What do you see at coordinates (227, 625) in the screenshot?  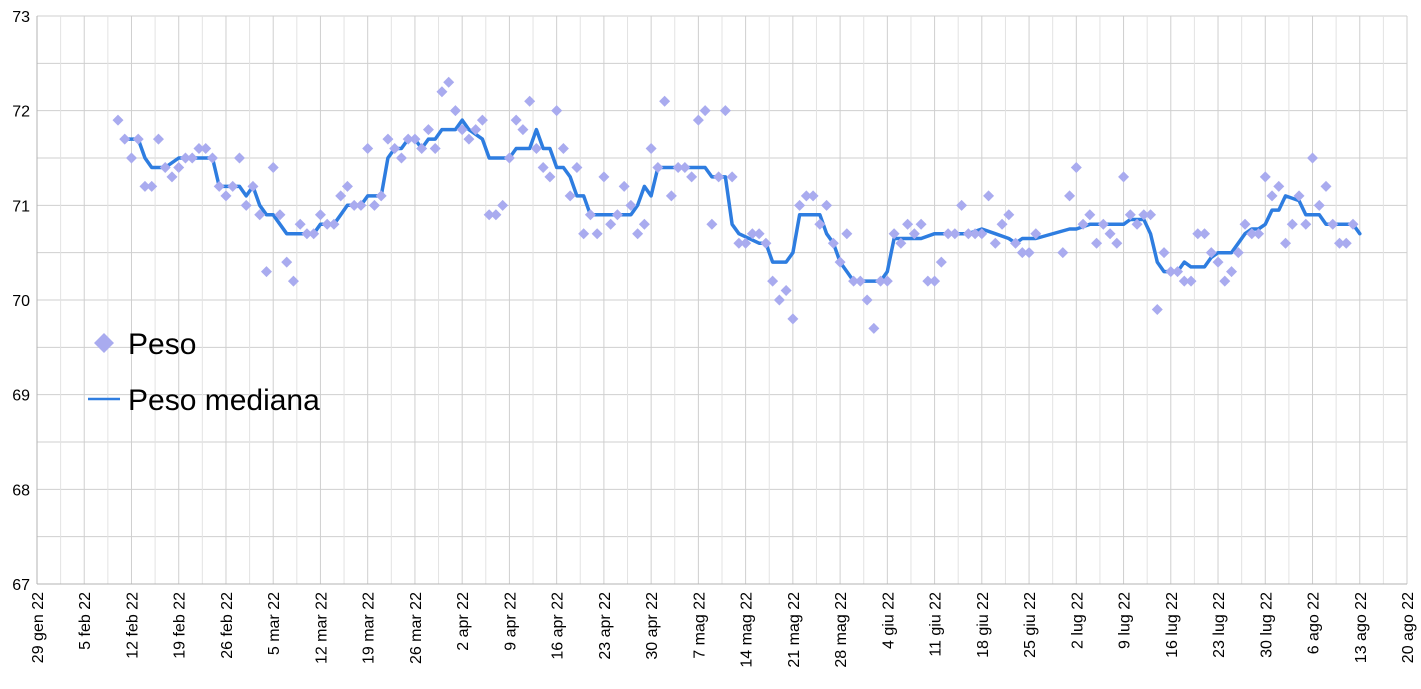 I see `x-tick-label: 26 feb 22` at bounding box center [227, 625].